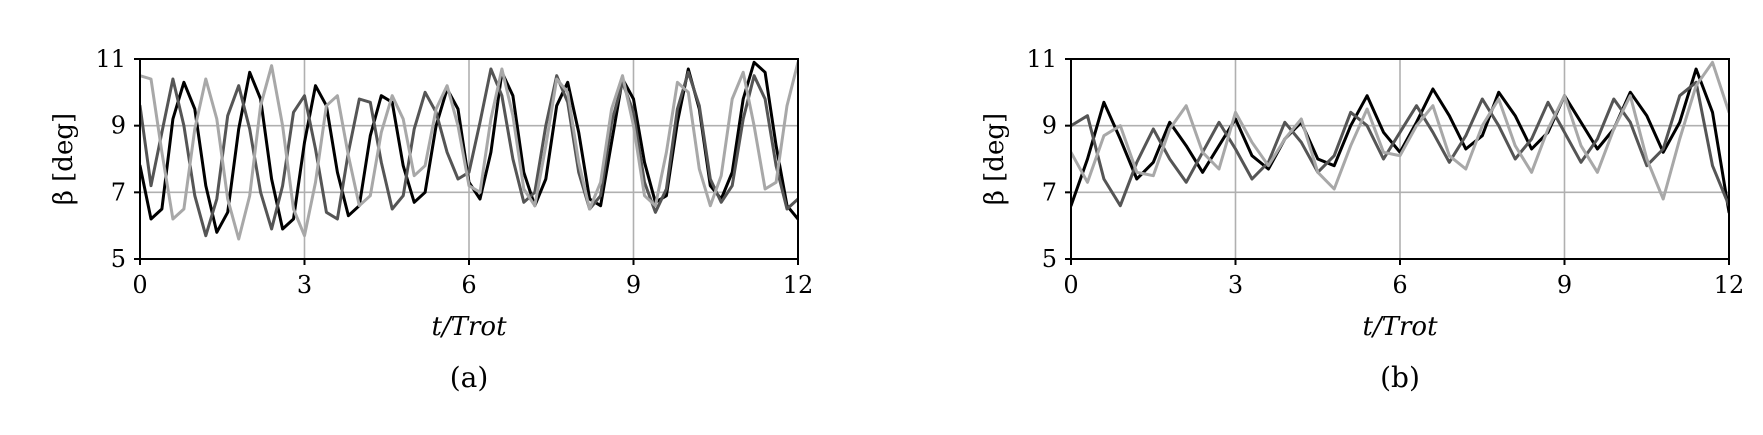 Image resolution: width=1763 pixels, height=435 pixels. I want to click on panel-label: (b), so click(1400, 377).